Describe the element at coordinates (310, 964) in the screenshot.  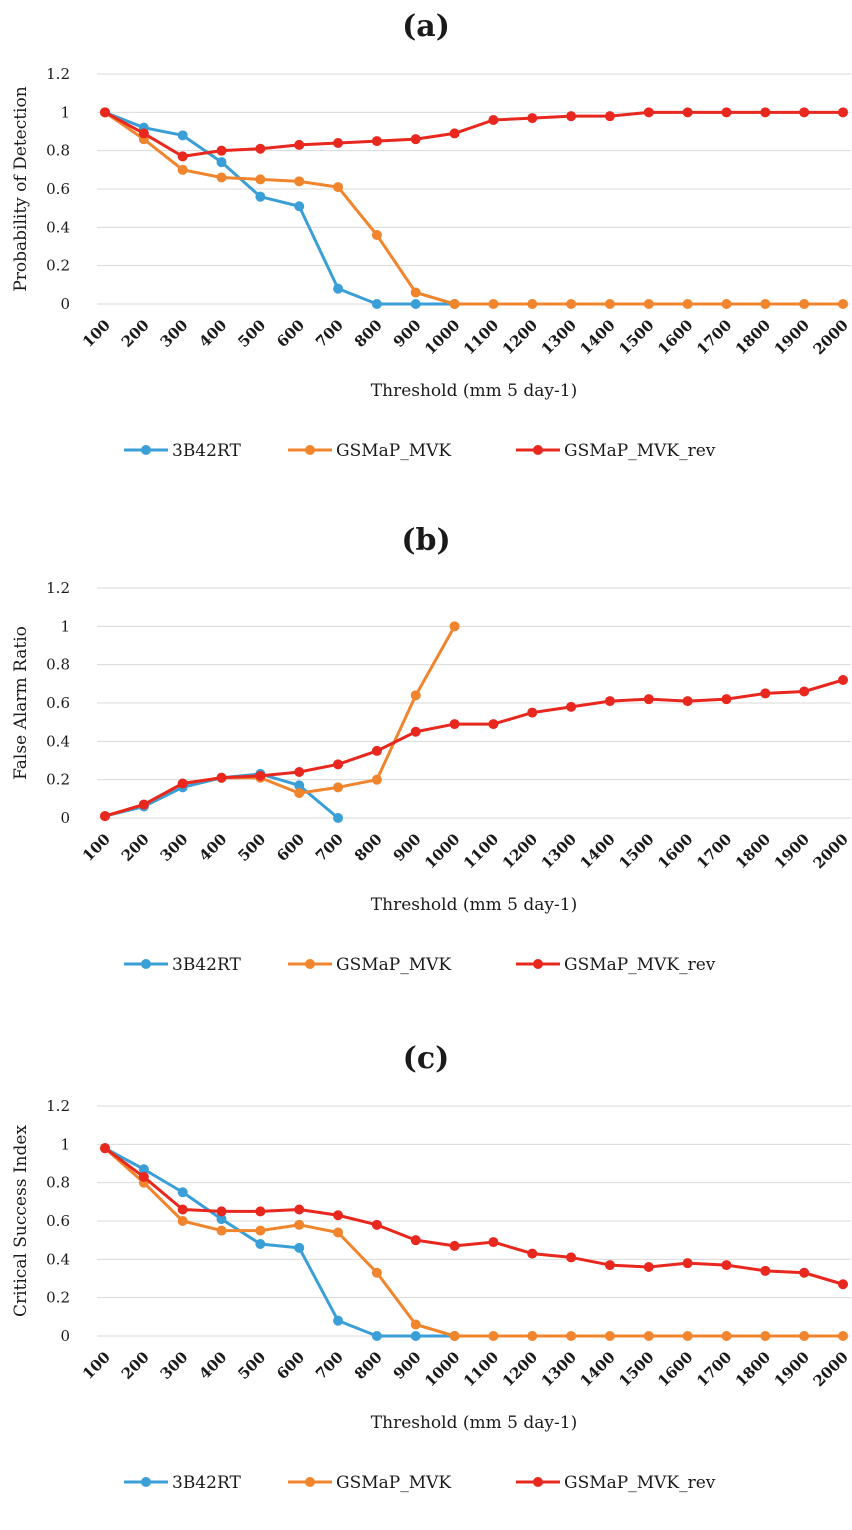
I see `chart-b-legend-marker-gsmap-mvk` at that location.